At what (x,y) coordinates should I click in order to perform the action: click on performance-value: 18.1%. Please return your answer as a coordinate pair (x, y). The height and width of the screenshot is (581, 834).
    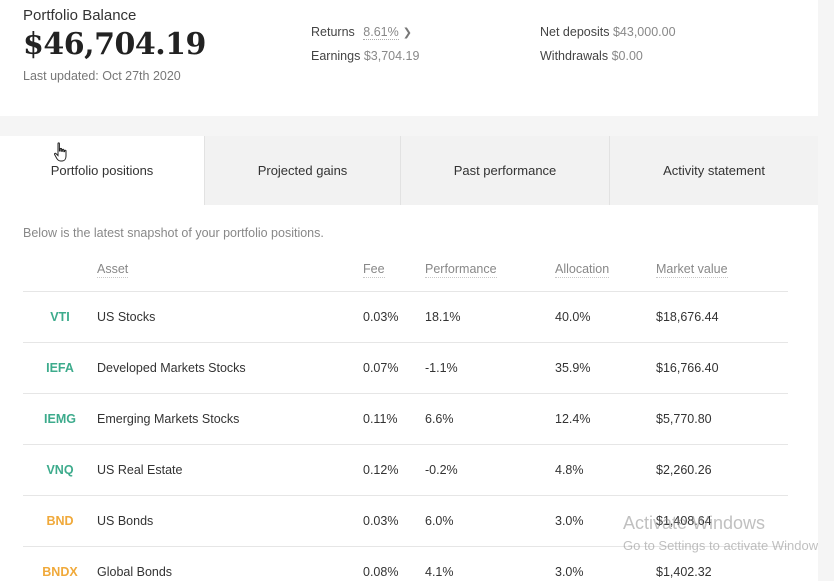
    Looking at the image, I should click on (443, 317).